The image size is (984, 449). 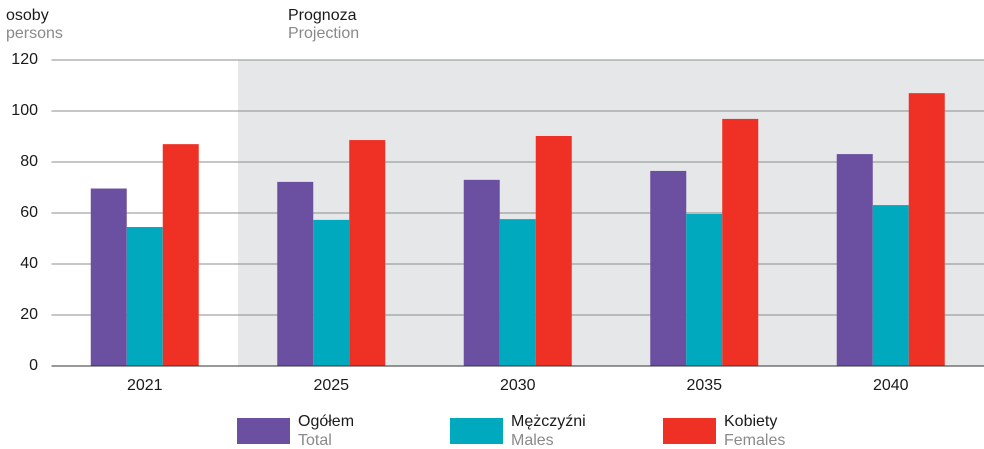 I want to click on legend-label-en: Males, so click(x=532, y=440).